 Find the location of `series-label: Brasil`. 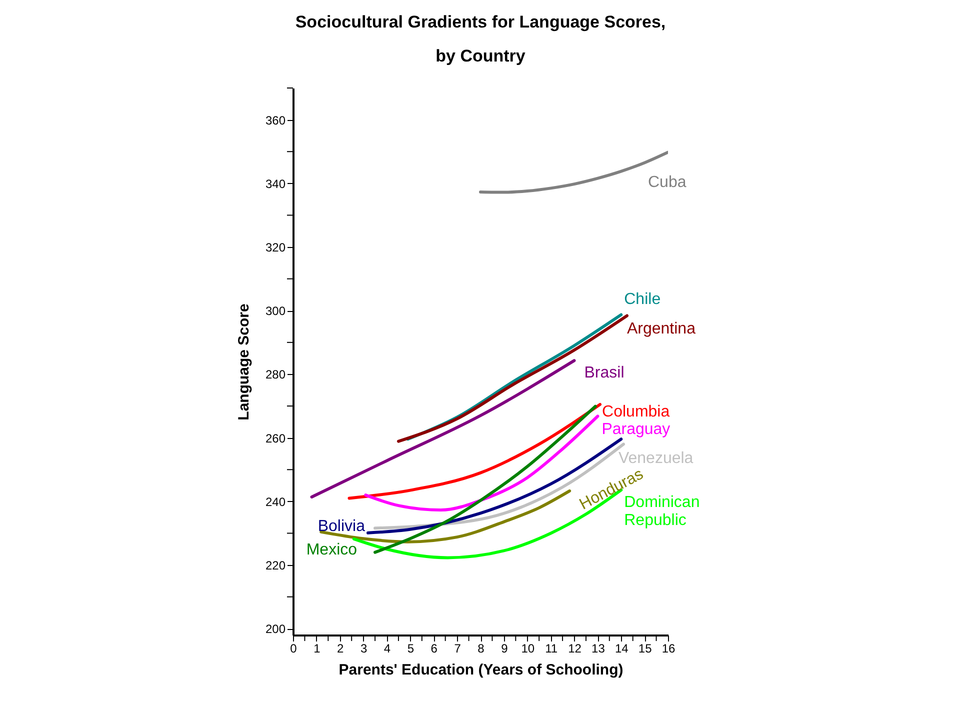

series-label: Brasil is located at coordinates (604, 373).